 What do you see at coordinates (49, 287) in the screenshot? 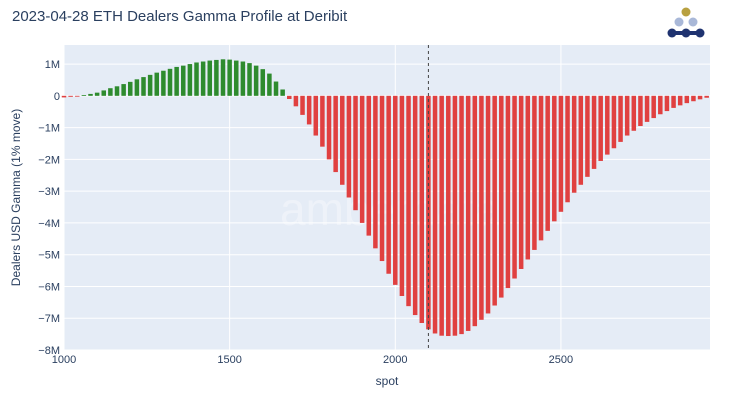
I see `y-tick-label: −6M` at bounding box center [49, 287].